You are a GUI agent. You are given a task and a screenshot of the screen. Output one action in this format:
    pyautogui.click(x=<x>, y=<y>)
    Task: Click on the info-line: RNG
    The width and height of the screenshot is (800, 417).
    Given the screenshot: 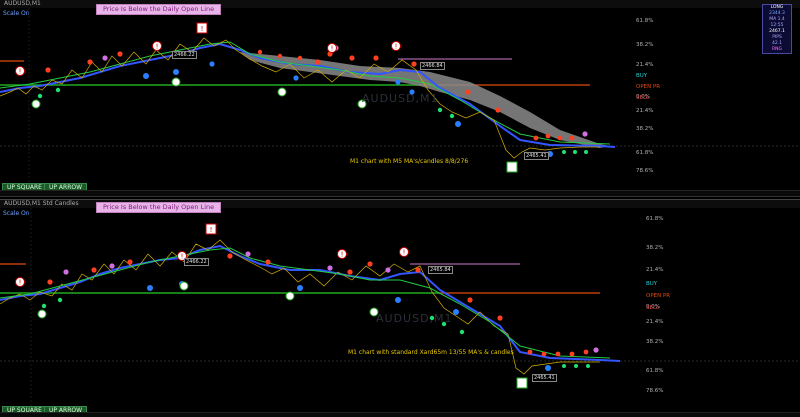 What is the action you would take?
    pyautogui.click(x=777, y=49)
    